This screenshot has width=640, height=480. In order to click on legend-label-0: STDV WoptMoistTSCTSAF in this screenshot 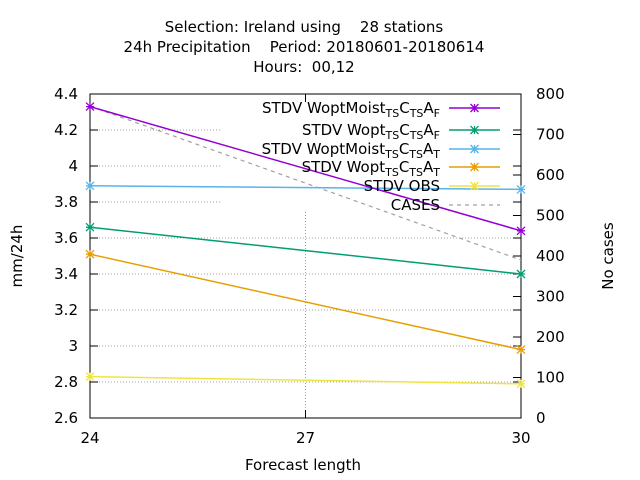, I will do `click(351, 109)`.